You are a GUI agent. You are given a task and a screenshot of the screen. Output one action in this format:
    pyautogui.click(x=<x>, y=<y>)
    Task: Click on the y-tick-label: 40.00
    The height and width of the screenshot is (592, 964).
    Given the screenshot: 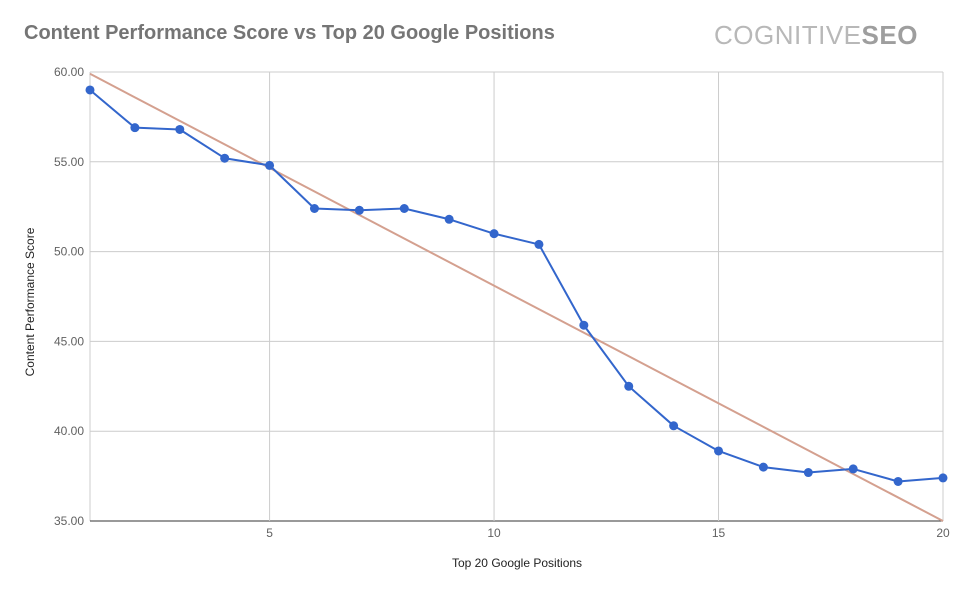 What is the action you would take?
    pyautogui.click(x=69, y=431)
    